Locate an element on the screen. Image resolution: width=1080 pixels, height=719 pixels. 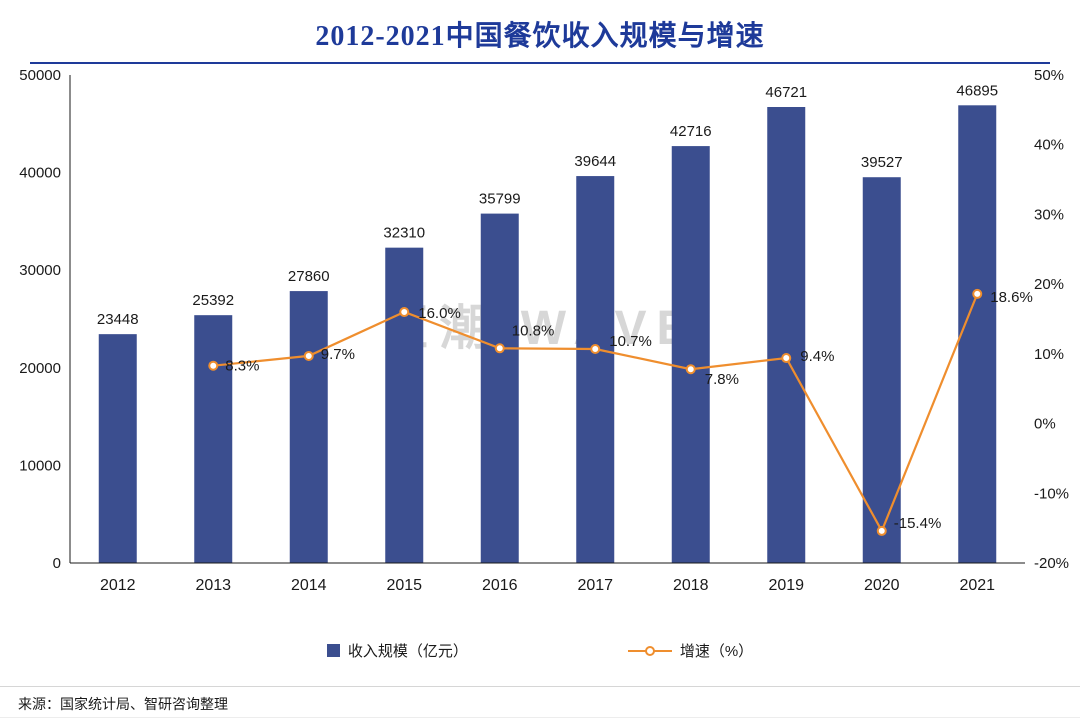
x-axis-label: 2012 is located at coordinates (118, 585).